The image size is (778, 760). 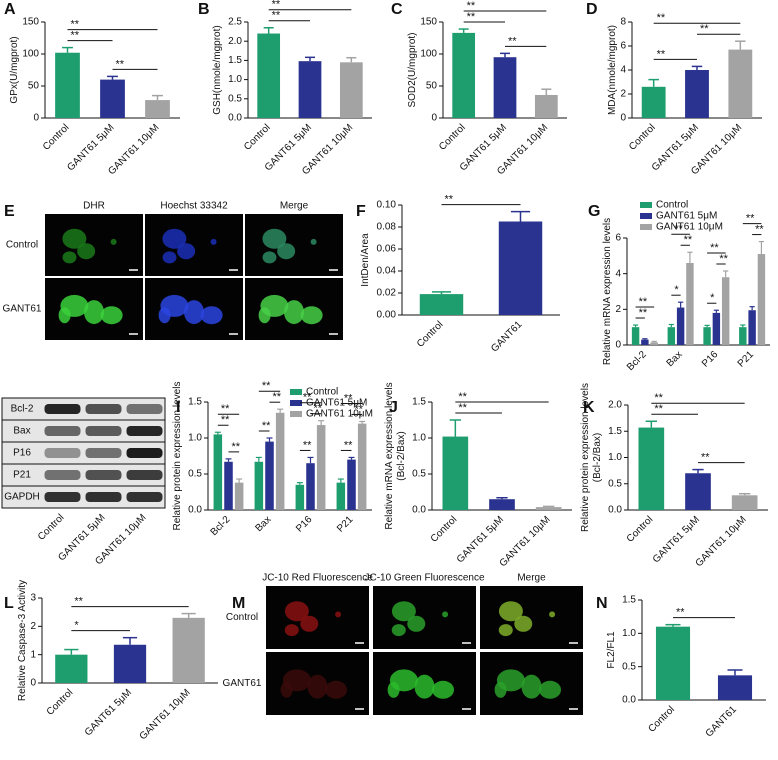 What do you see at coordinates (238, 603) in the screenshot?
I see `panel-letter: M` at bounding box center [238, 603].